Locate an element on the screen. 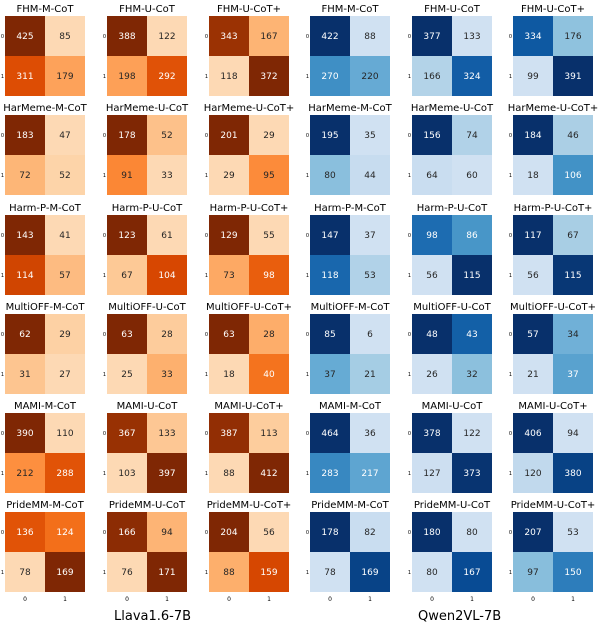 This screenshot has height=626, width=598. heatmap-cell-mami-u-cot--qwen-00 is located at coordinates (533, 433).